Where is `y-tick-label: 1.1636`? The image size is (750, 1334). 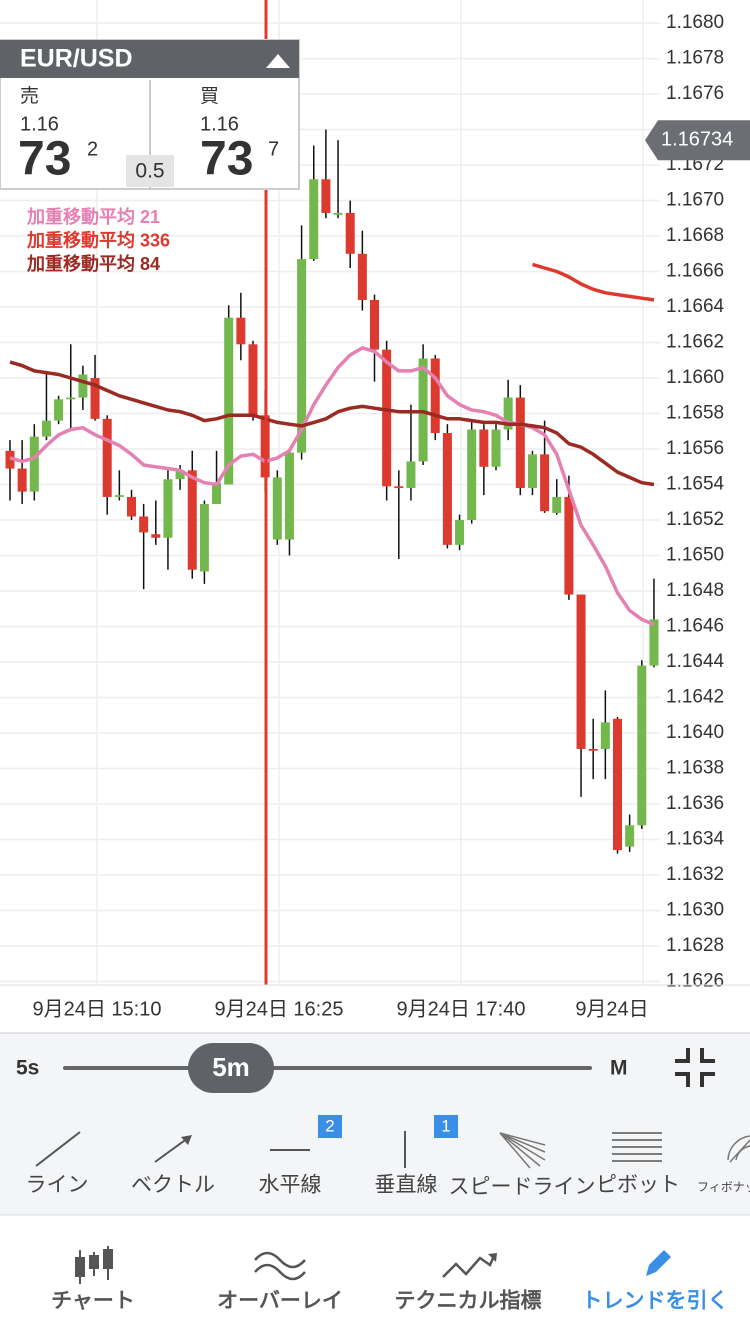
y-tick-label: 1.1636 is located at coordinates (695, 803).